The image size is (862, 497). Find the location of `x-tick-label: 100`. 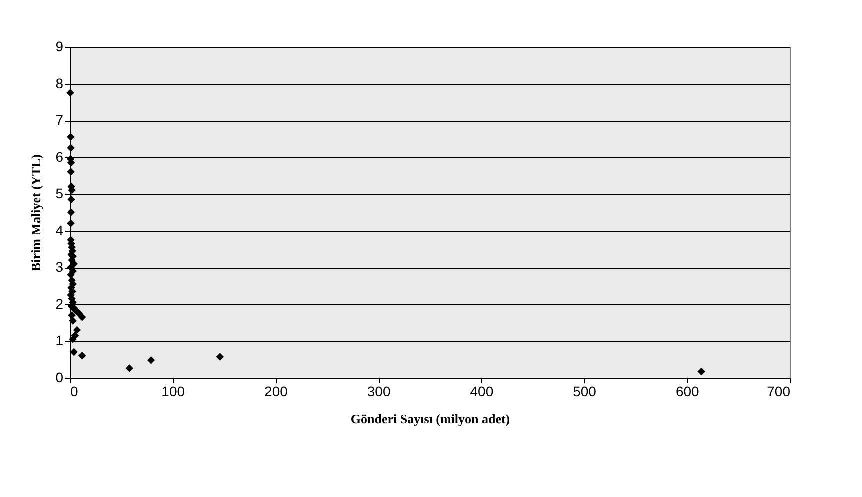

x-tick-label: 100 is located at coordinates (174, 392).